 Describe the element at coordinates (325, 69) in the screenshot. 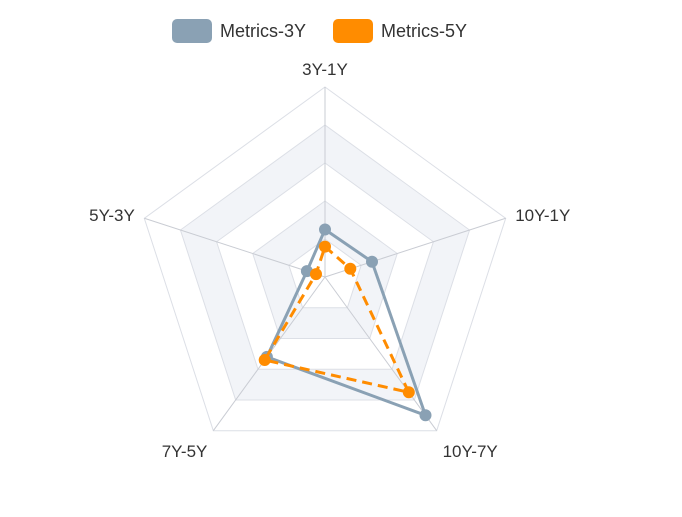

I see `axis-label-3y-1y: 3Y-1Y` at that location.